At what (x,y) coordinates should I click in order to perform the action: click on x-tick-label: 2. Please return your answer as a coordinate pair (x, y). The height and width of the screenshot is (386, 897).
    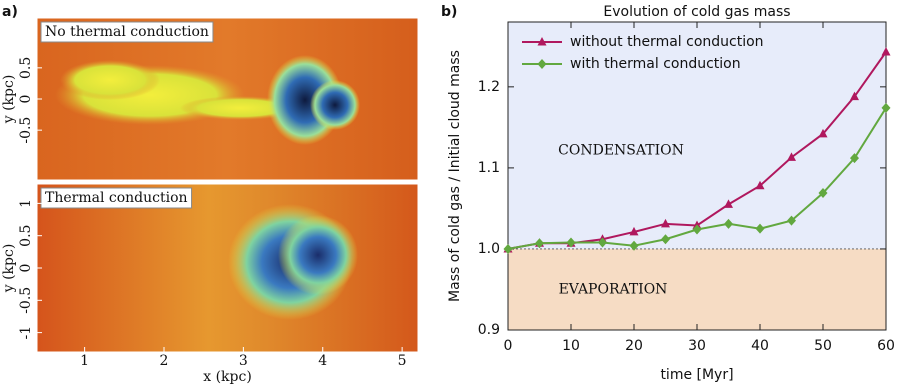
    Looking at the image, I should click on (164, 361).